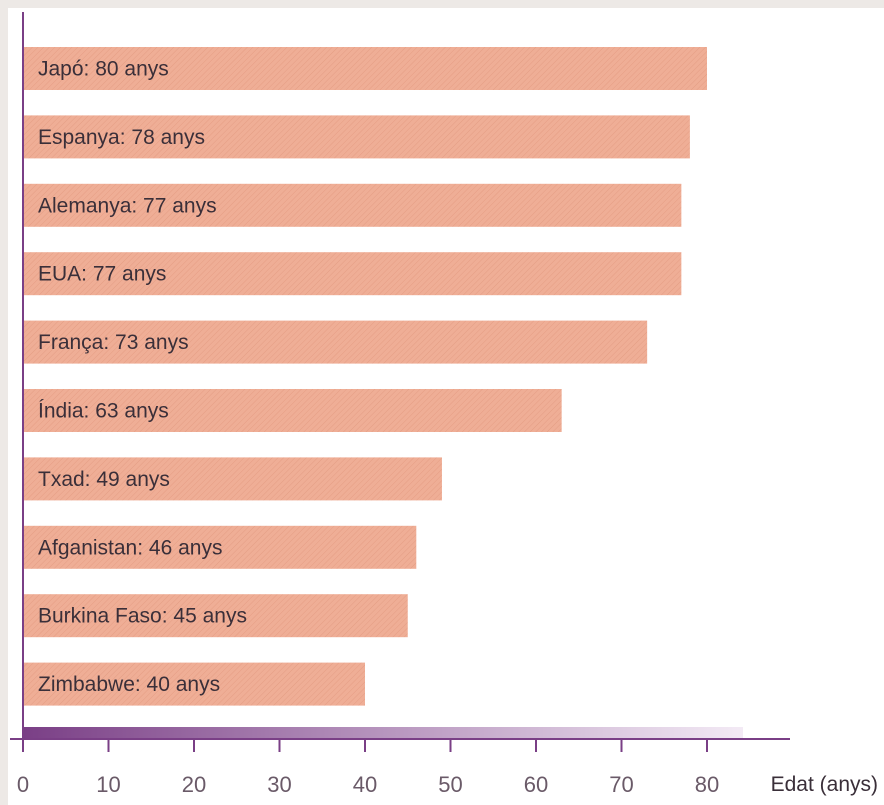  I want to click on bar-label: Espanya: 78 anys, so click(121, 137).